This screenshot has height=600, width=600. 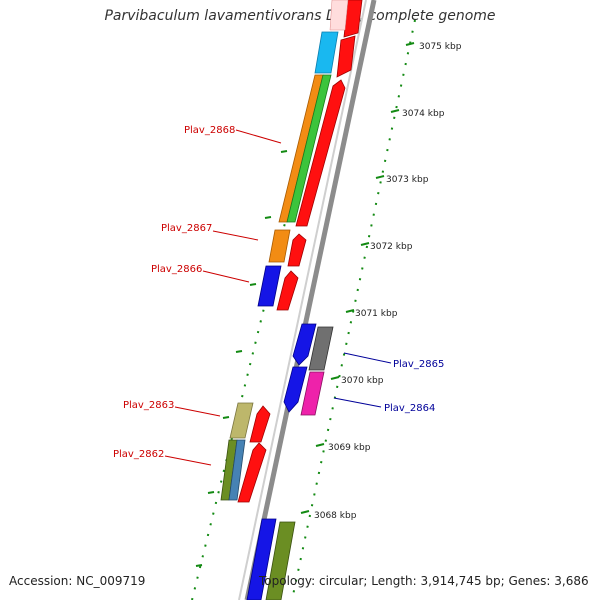 What do you see at coordinates (335, 516) in the screenshot?
I see `tick-label-3068: 3068 kbp` at bounding box center [335, 516].